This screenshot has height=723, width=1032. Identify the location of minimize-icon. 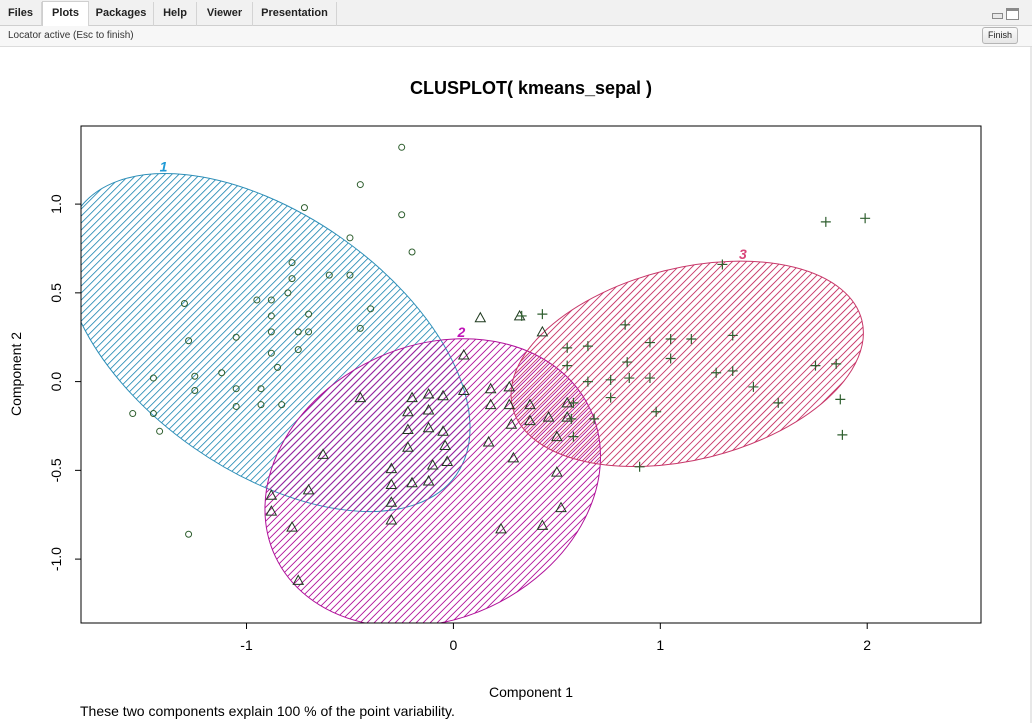
(997, 16).